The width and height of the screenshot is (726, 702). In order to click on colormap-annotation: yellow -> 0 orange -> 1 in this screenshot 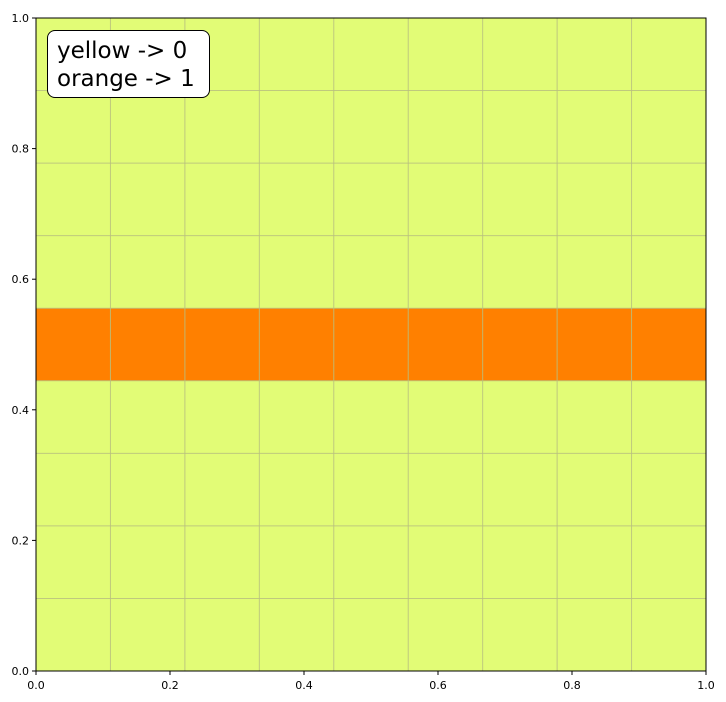, I will do `click(128, 64)`.